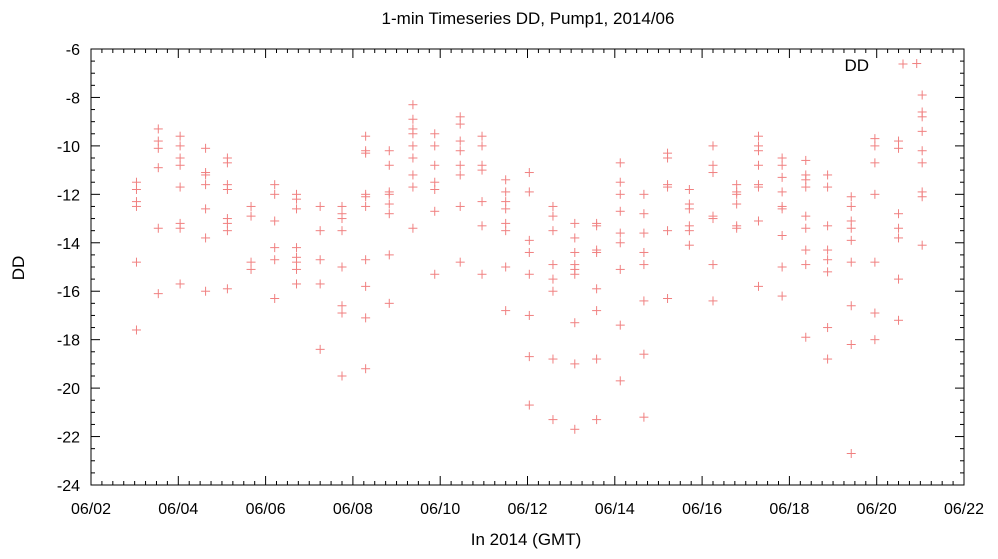 This screenshot has height=559, width=998. Describe the element at coordinates (440, 509) in the screenshot. I see `x-tick-label: 06/10` at that location.